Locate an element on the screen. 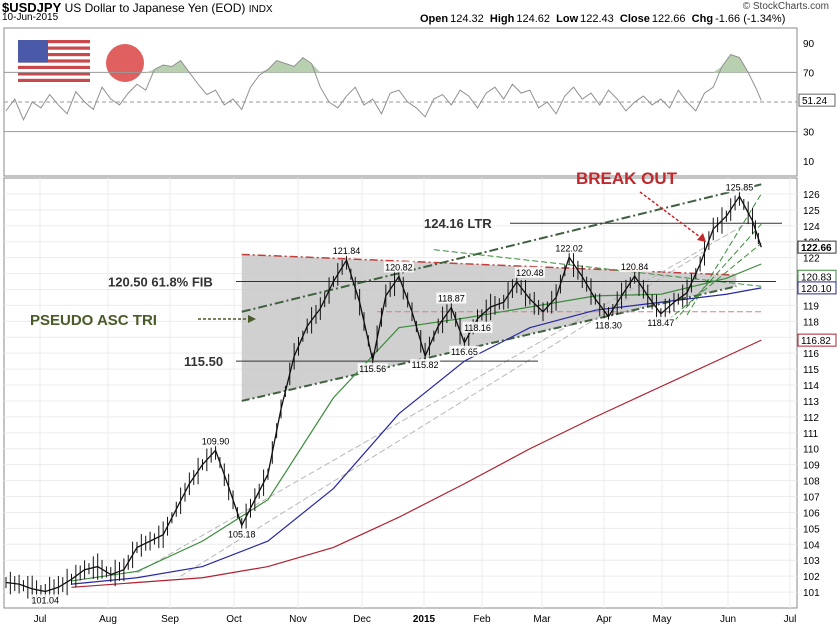  break-out-annotation: BREAK OUT is located at coordinates (627, 178).